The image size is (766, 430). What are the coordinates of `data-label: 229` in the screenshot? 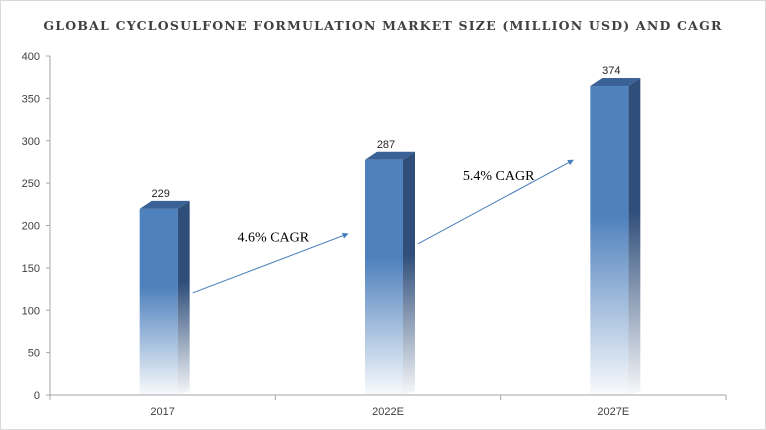 It's located at (160, 194).